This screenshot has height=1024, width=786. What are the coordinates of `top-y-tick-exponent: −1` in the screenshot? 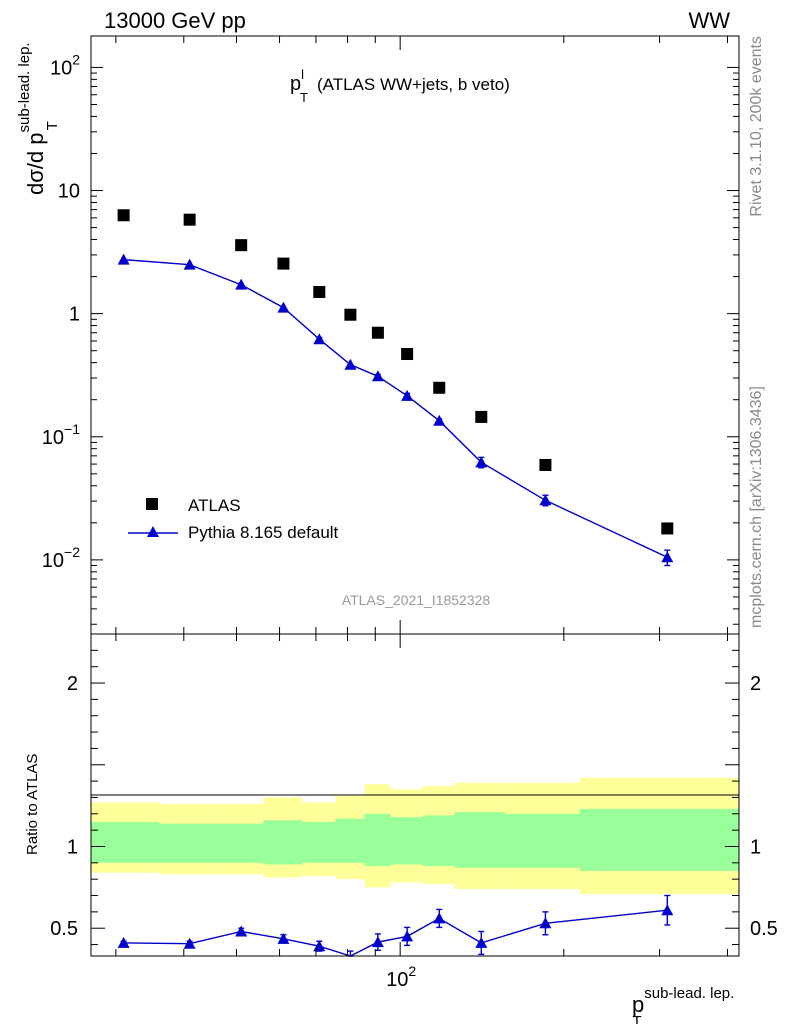 It's located at (72, 429).